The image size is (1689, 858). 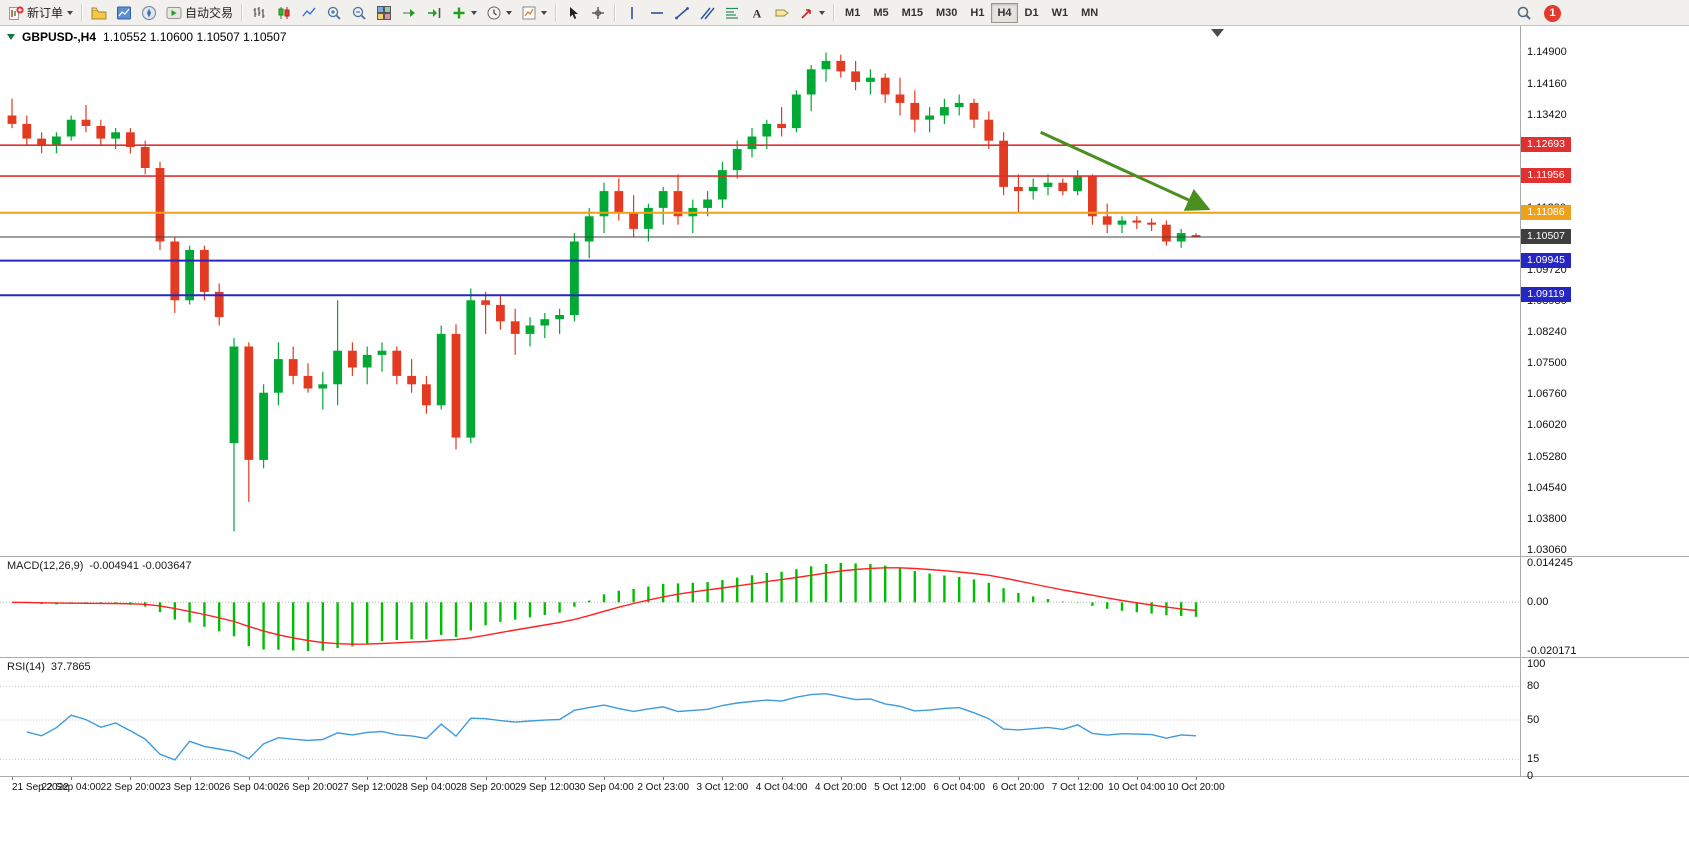 I want to click on charts-icon, so click(x=99, y=13).